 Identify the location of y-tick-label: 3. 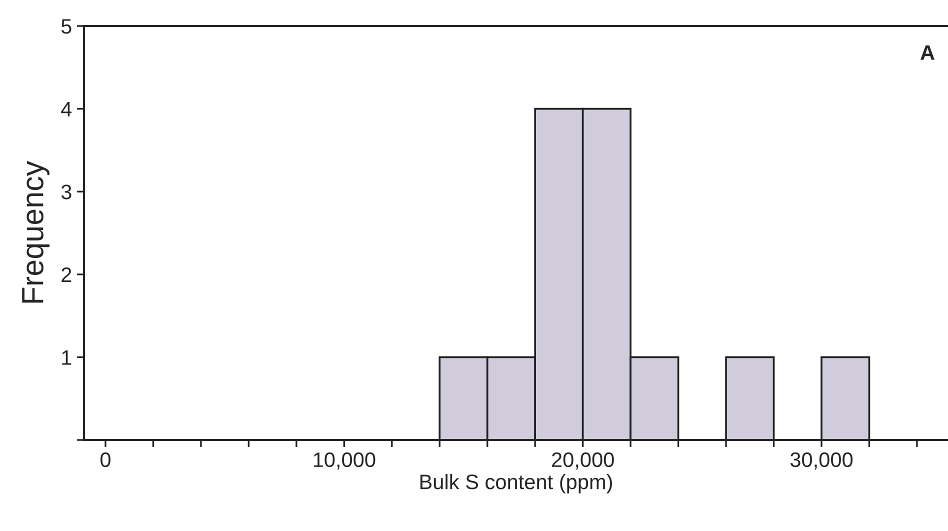
(66, 192).